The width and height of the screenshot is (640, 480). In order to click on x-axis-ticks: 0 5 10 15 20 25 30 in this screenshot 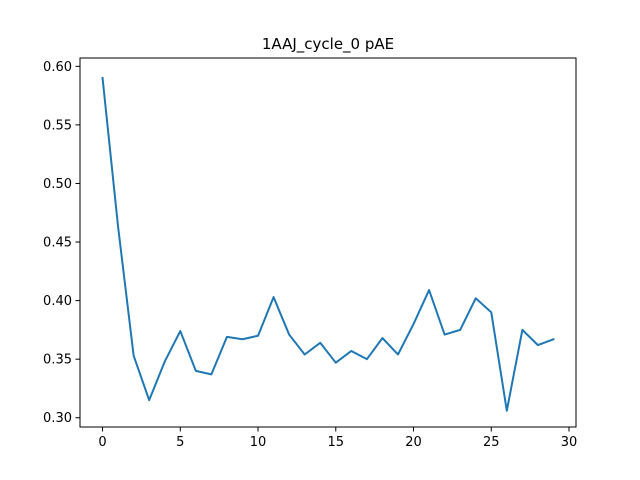, I will do `click(337, 438)`.